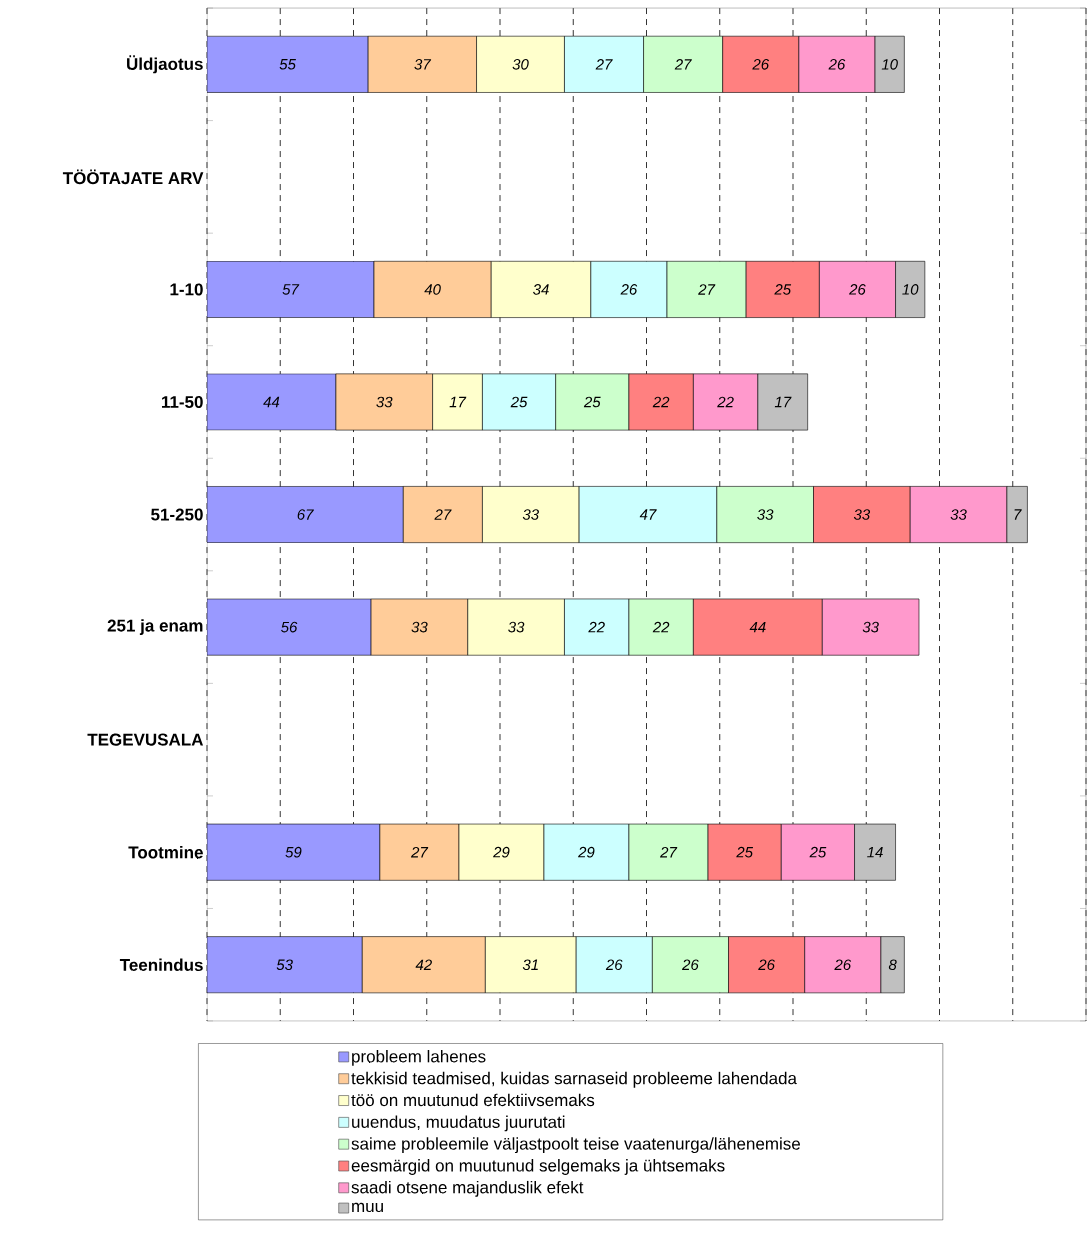 This screenshot has width=1087, height=1241. I want to click on data-label: 55, so click(287, 64).